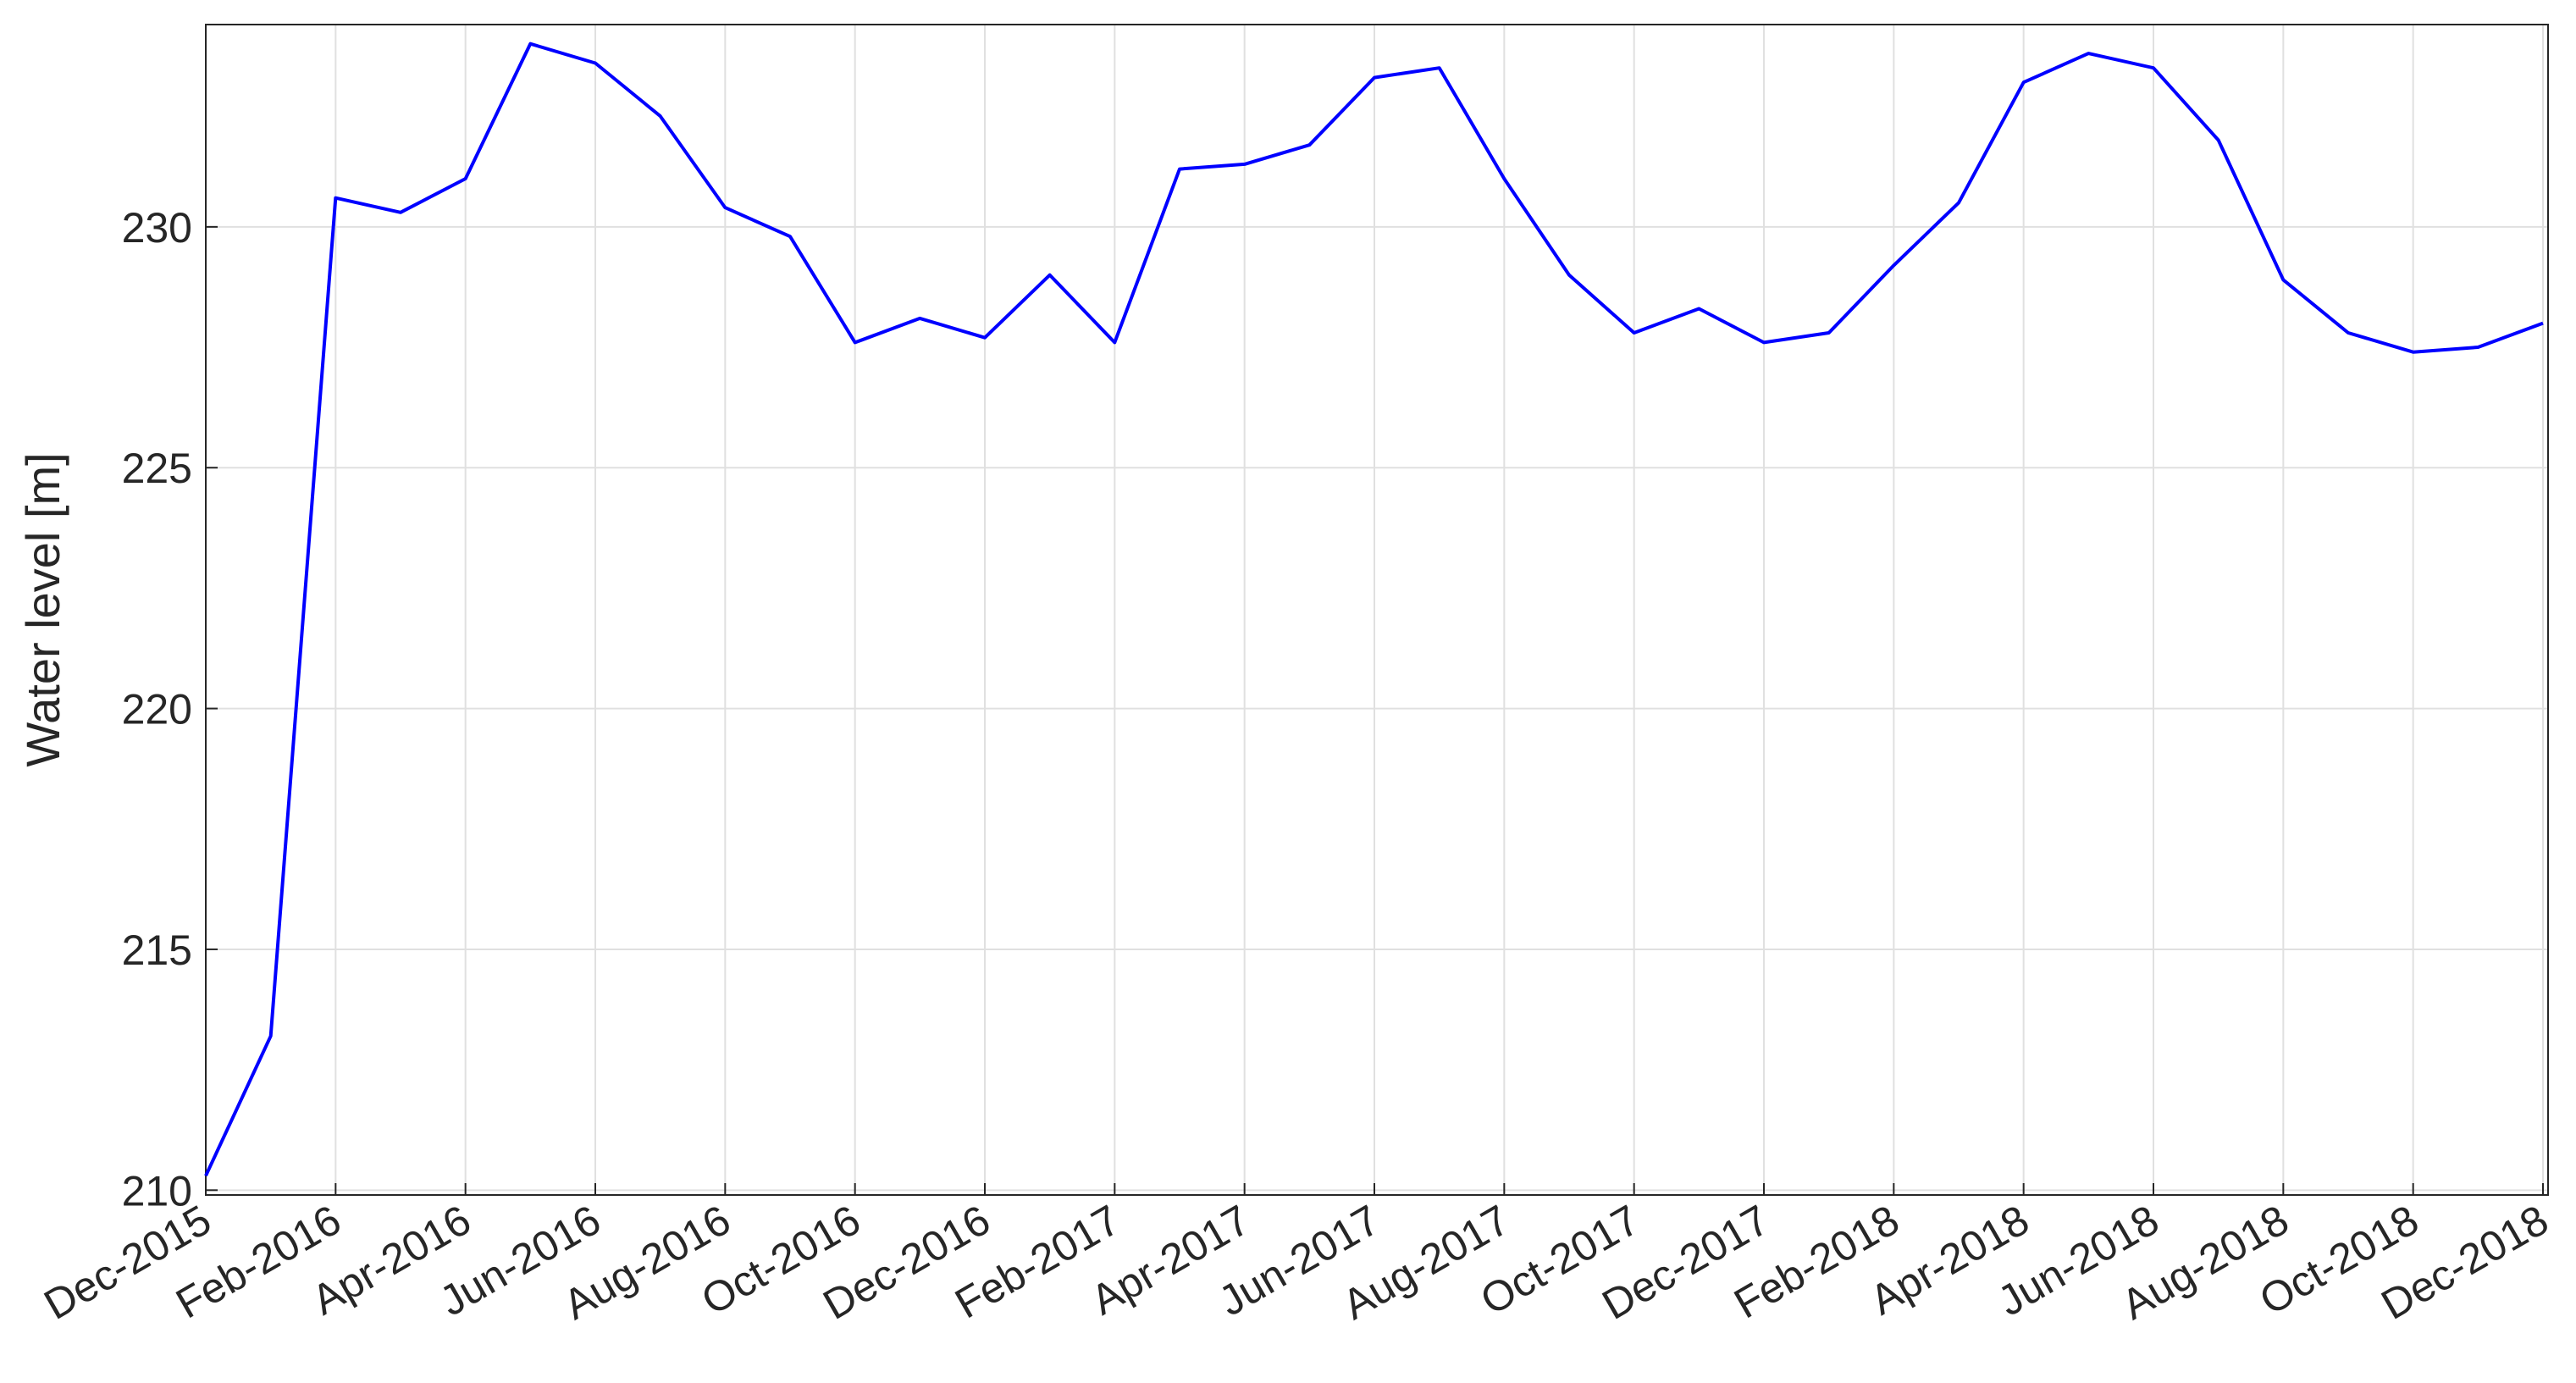 The height and width of the screenshot is (1383, 2576). What do you see at coordinates (157, 1190) in the screenshot?
I see `y-tick-label: 210` at bounding box center [157, 1190].